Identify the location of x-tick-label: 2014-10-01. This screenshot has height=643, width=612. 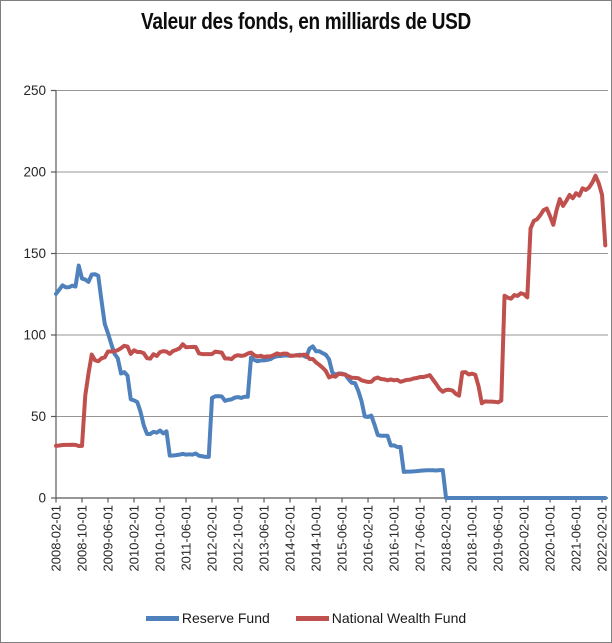
(316, 538).